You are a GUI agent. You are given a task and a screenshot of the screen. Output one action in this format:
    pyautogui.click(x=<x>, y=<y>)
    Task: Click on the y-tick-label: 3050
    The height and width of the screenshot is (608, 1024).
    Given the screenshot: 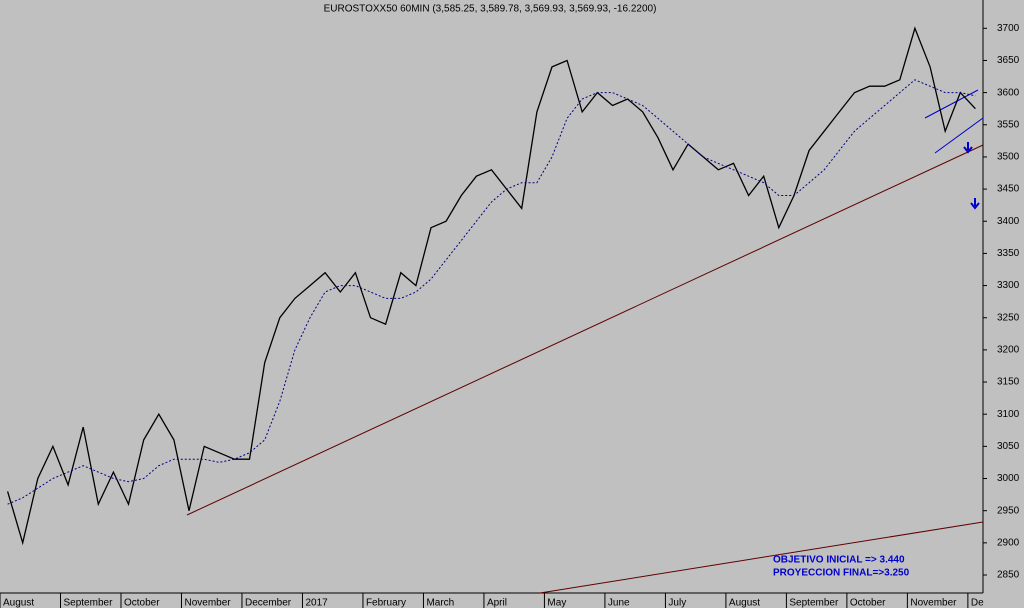 What is the action you would take?
    pyautogui.click(x=1008, y=446)
    